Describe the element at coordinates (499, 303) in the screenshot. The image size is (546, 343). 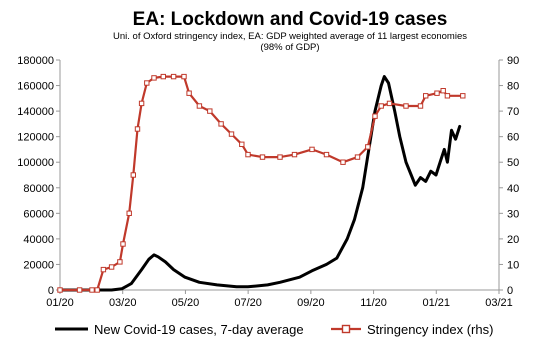
I see `x-tick-label: 03/21` at that location.